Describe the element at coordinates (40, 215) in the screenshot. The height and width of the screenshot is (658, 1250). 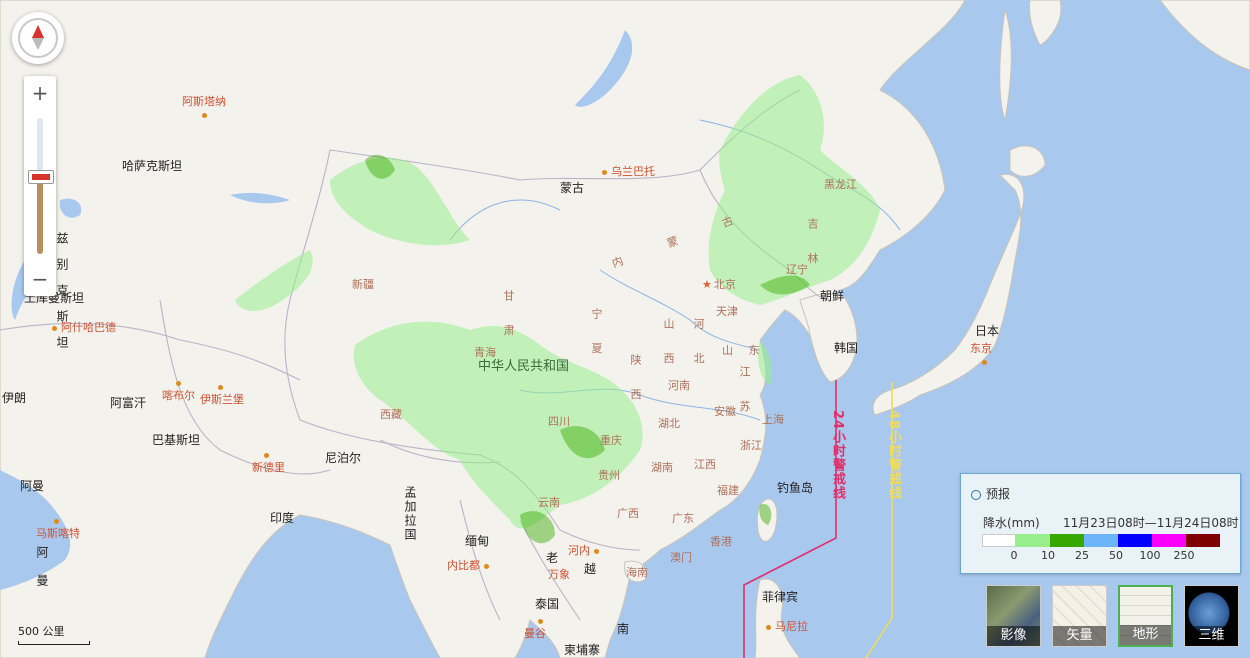
I see `zoom-level-fill` at that location.